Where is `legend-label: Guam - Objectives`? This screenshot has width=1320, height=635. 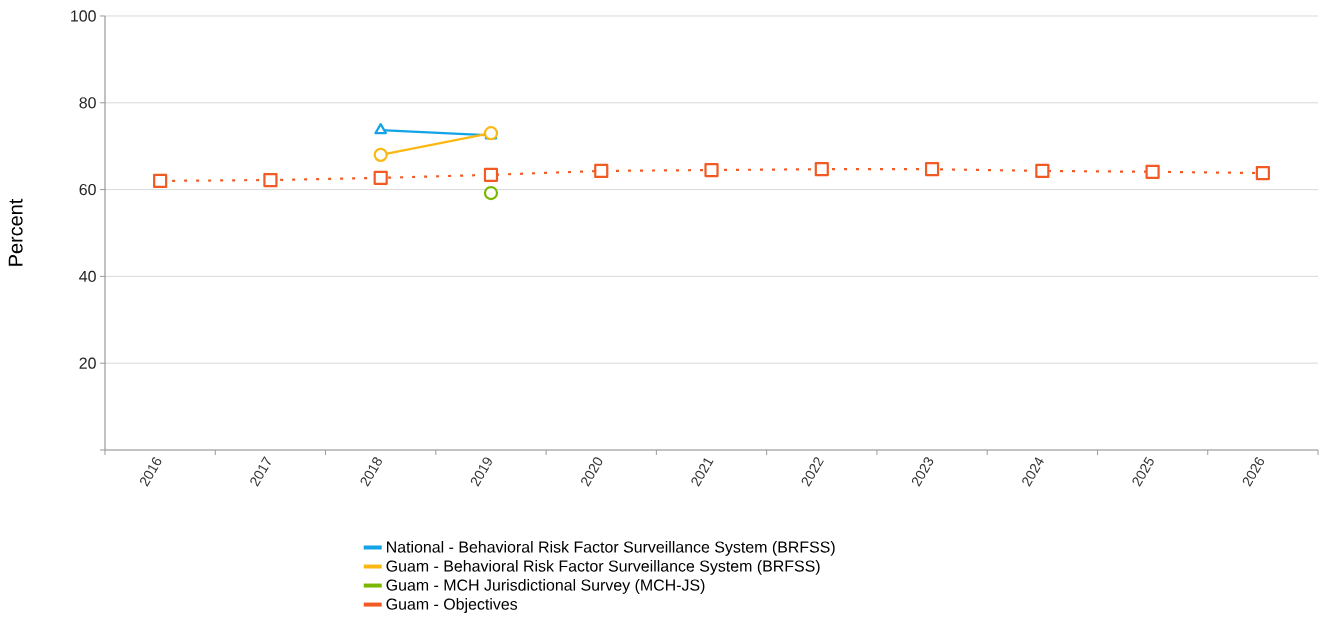
legend-label: Guam - Objectives is located at coordinates (452, 605).